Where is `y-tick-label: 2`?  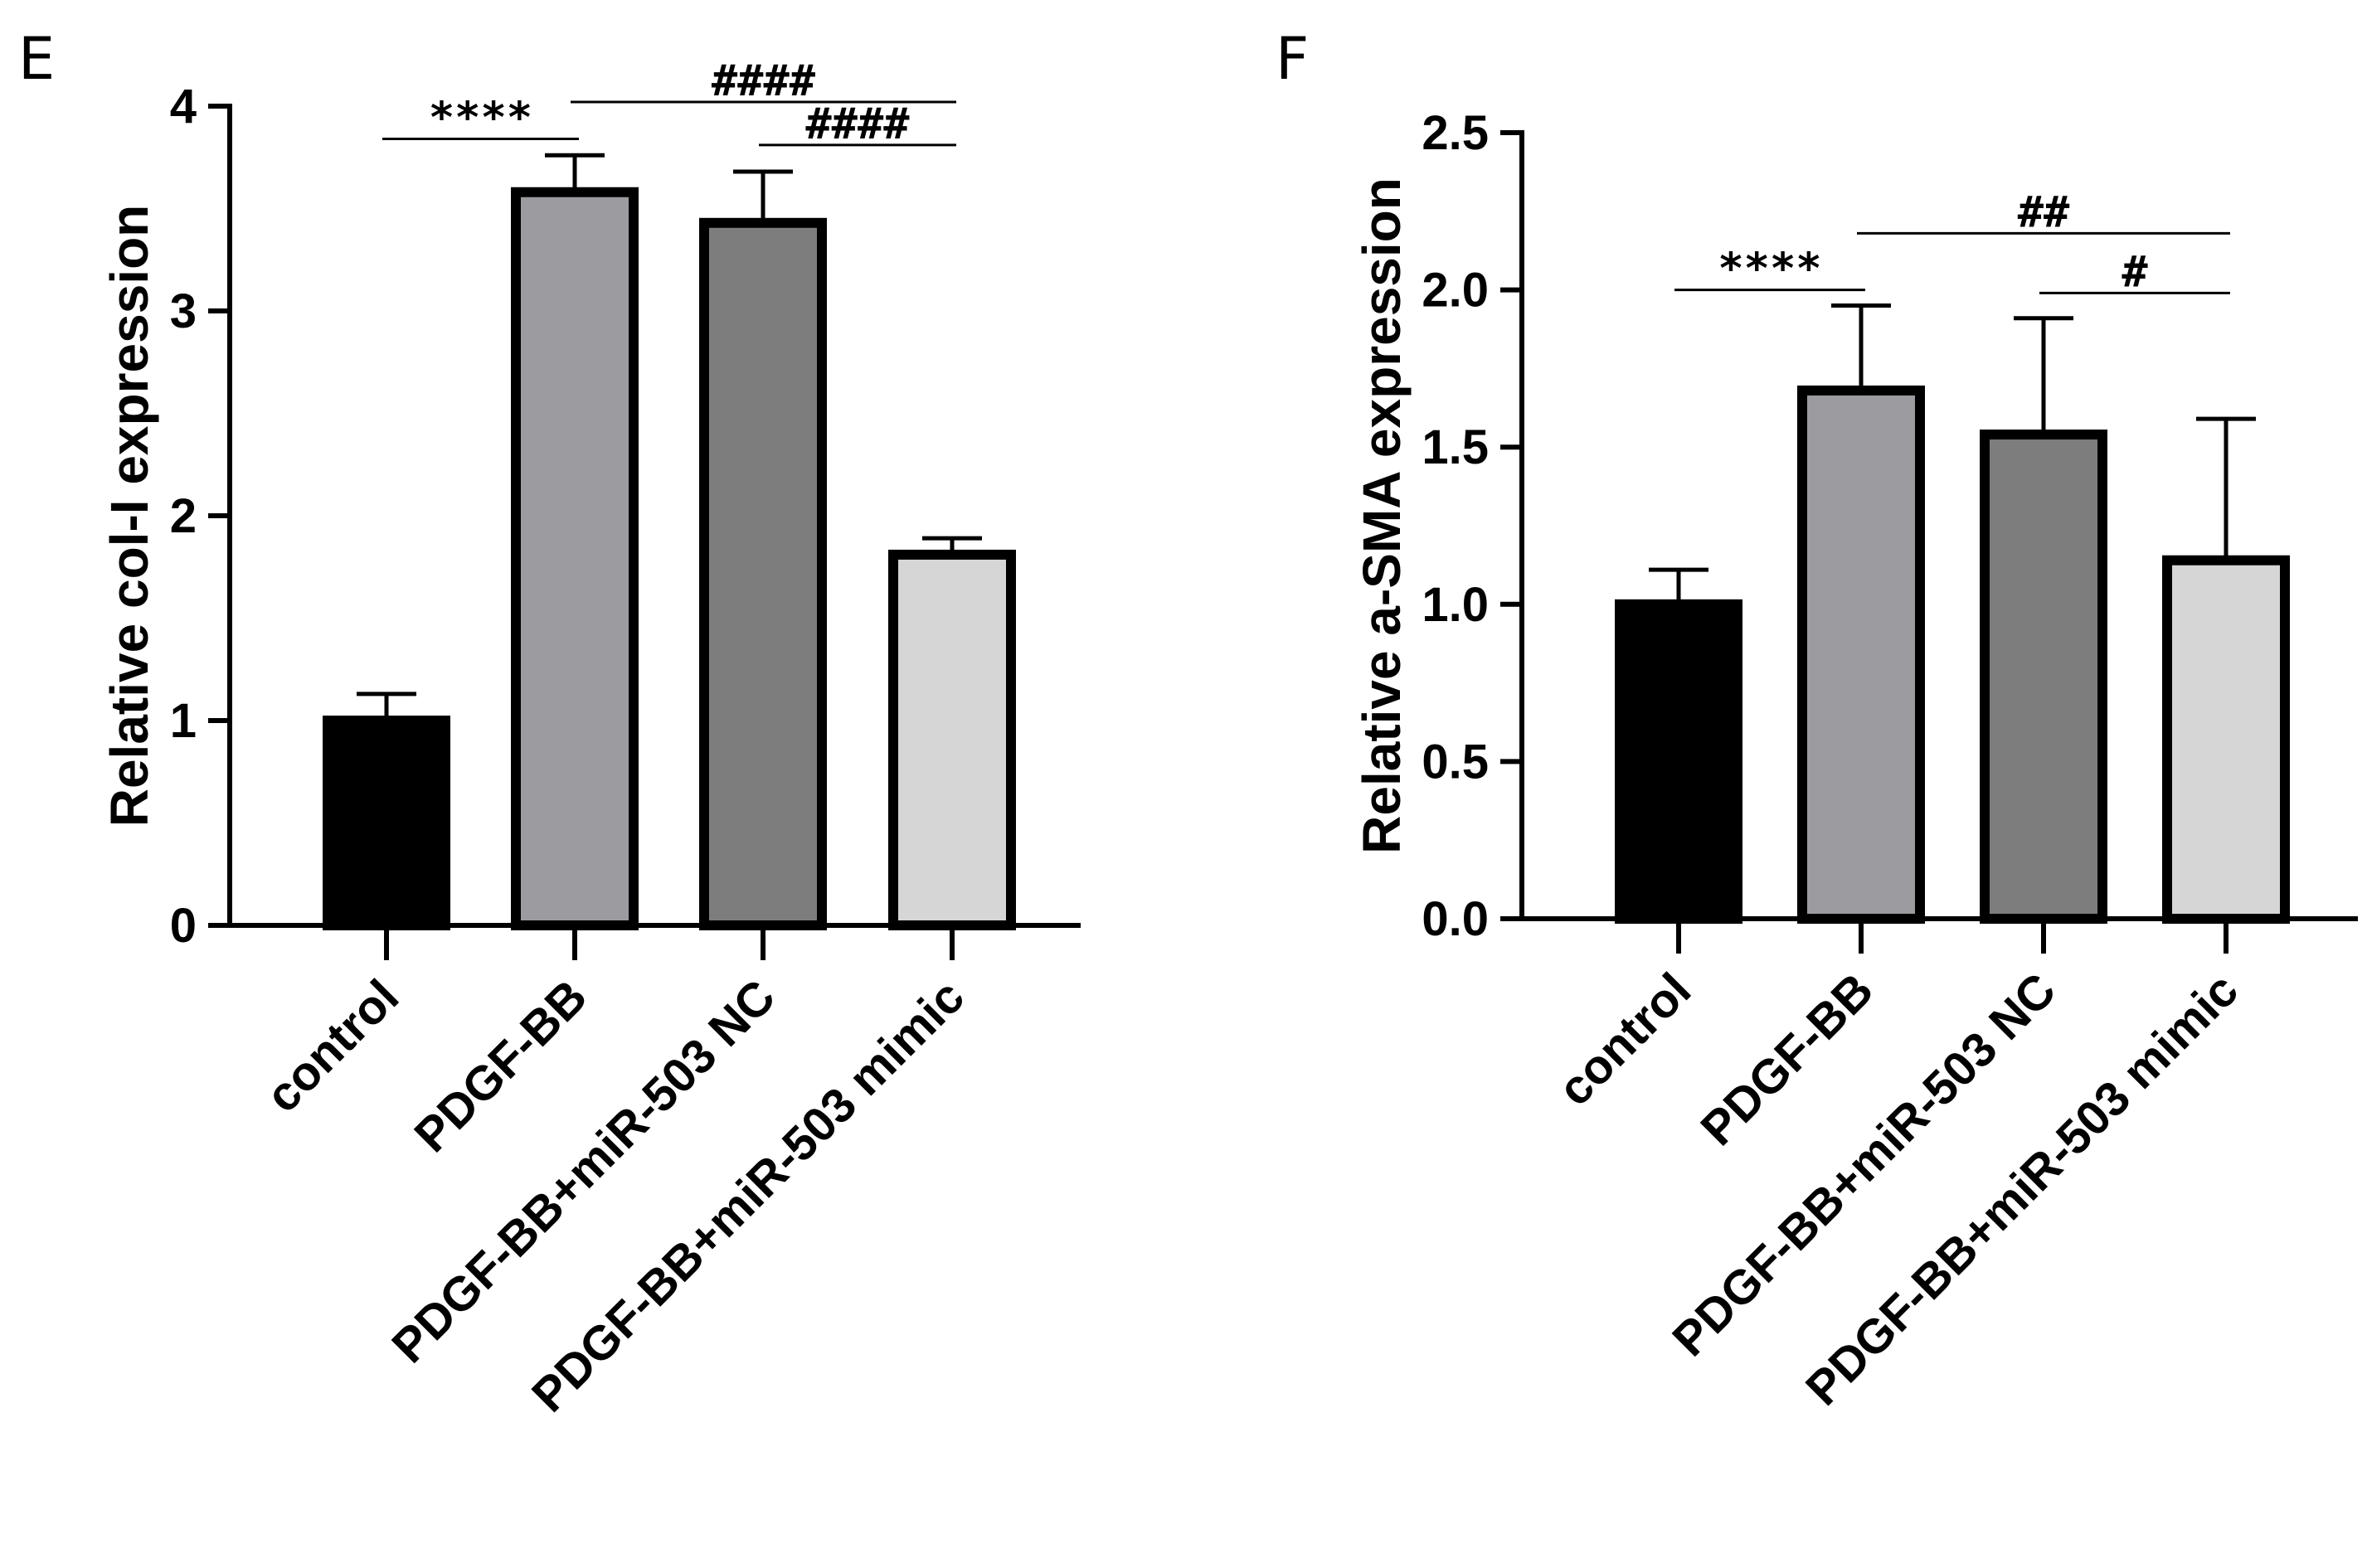
y-tick-label: 2 is located at coordinates (183, 516).